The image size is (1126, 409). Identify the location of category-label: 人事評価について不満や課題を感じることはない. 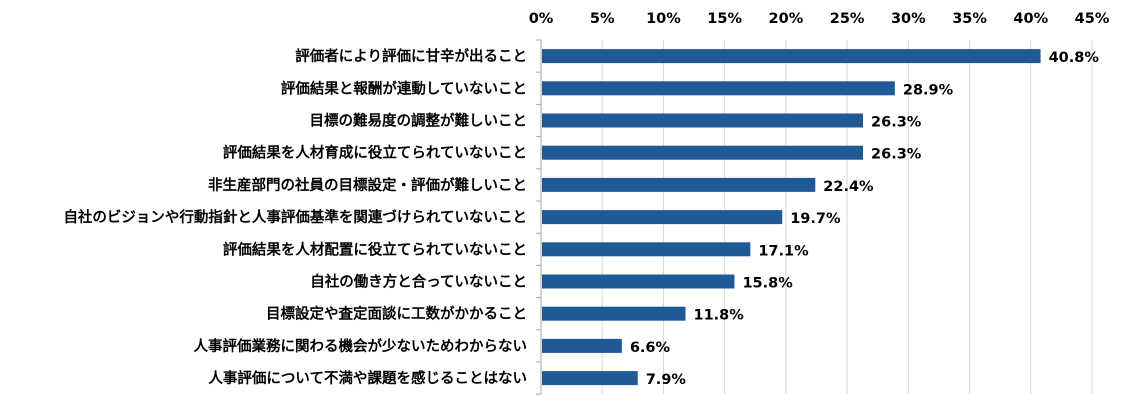
(367, 378).